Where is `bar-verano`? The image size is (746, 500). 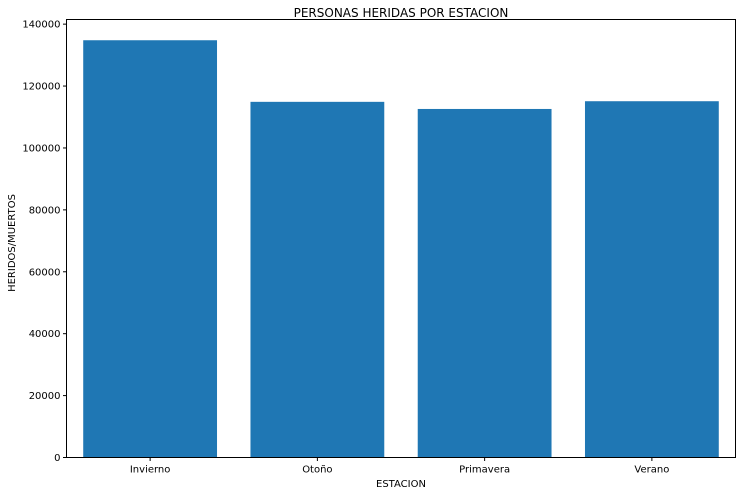
bar-verano is located at coordinates (651, 279).